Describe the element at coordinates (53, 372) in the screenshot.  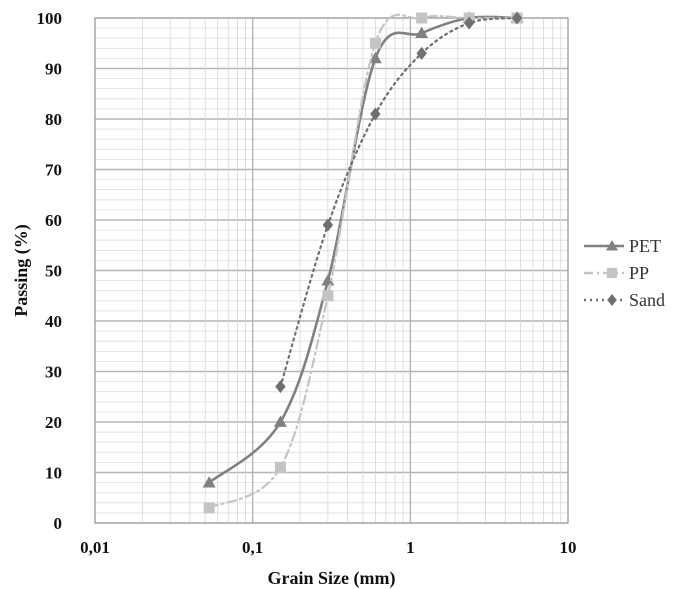
I see `y-tick-label: 30` at that location.